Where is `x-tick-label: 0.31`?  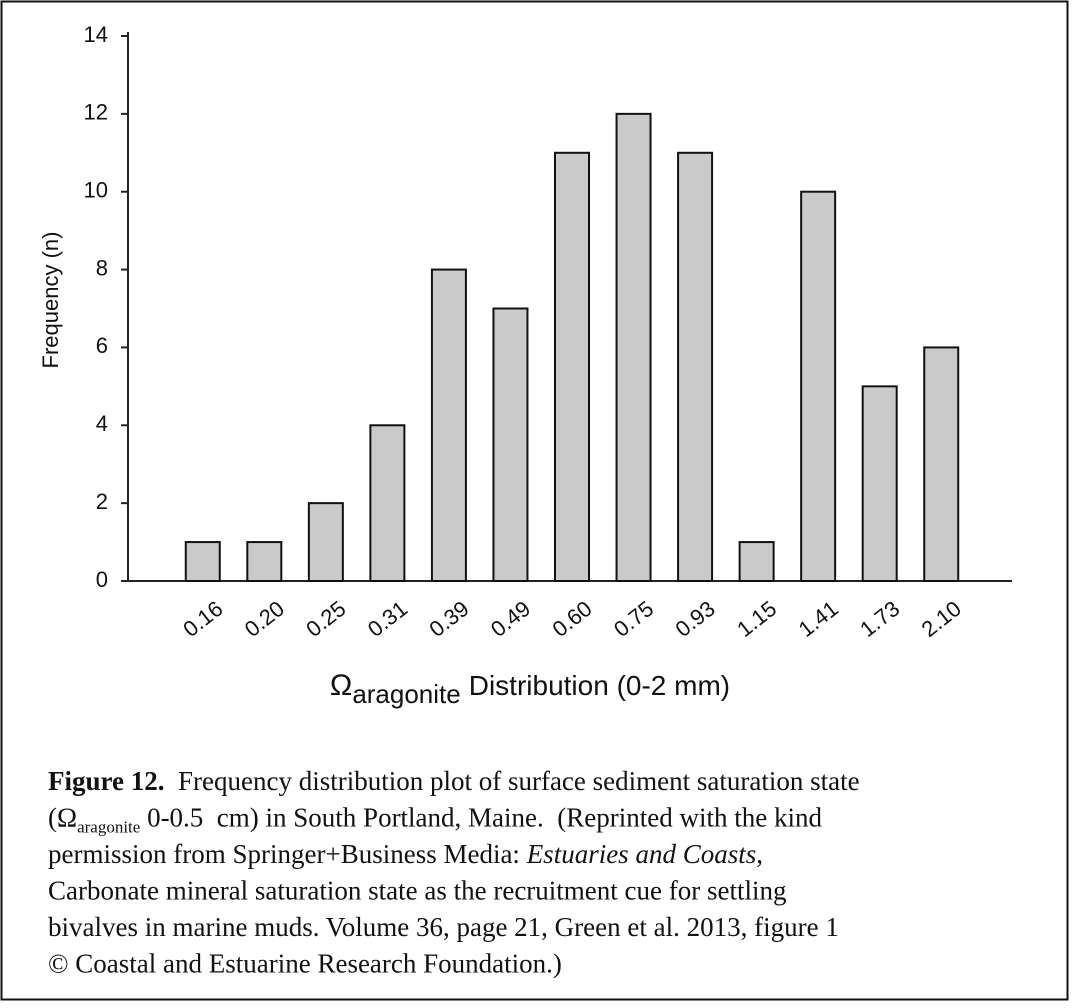 x-tick-label: 0.31 is located at coordinates (387, 619).